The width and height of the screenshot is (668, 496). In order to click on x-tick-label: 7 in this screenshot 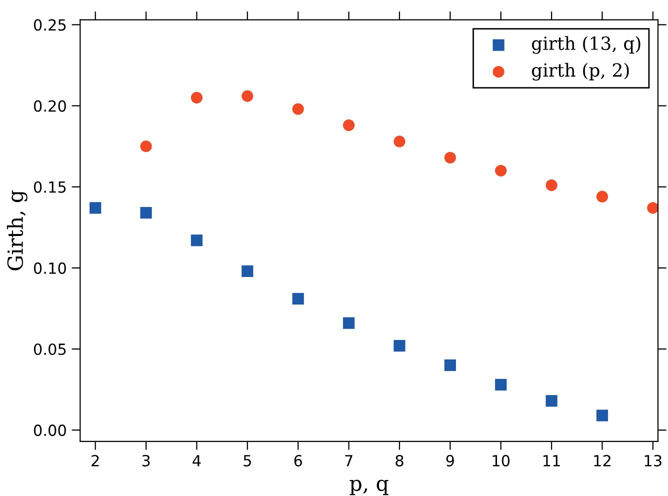, I will do `click(348, 460)`.